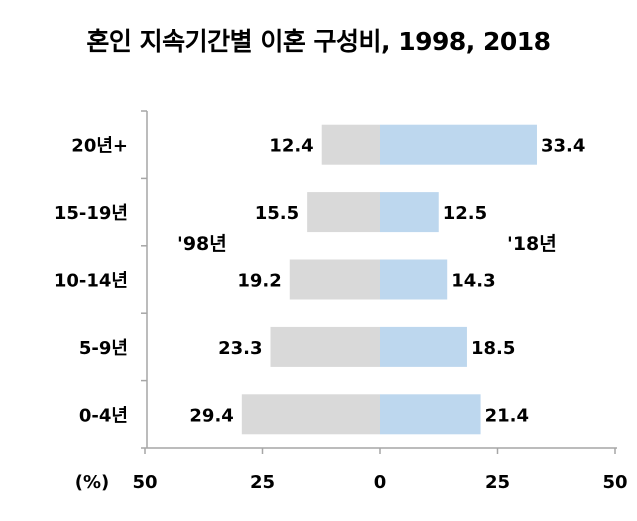  Describe the element at coordinates (493, 348) in the screenshot. I see `value-label-2018: 18.5` at that location.